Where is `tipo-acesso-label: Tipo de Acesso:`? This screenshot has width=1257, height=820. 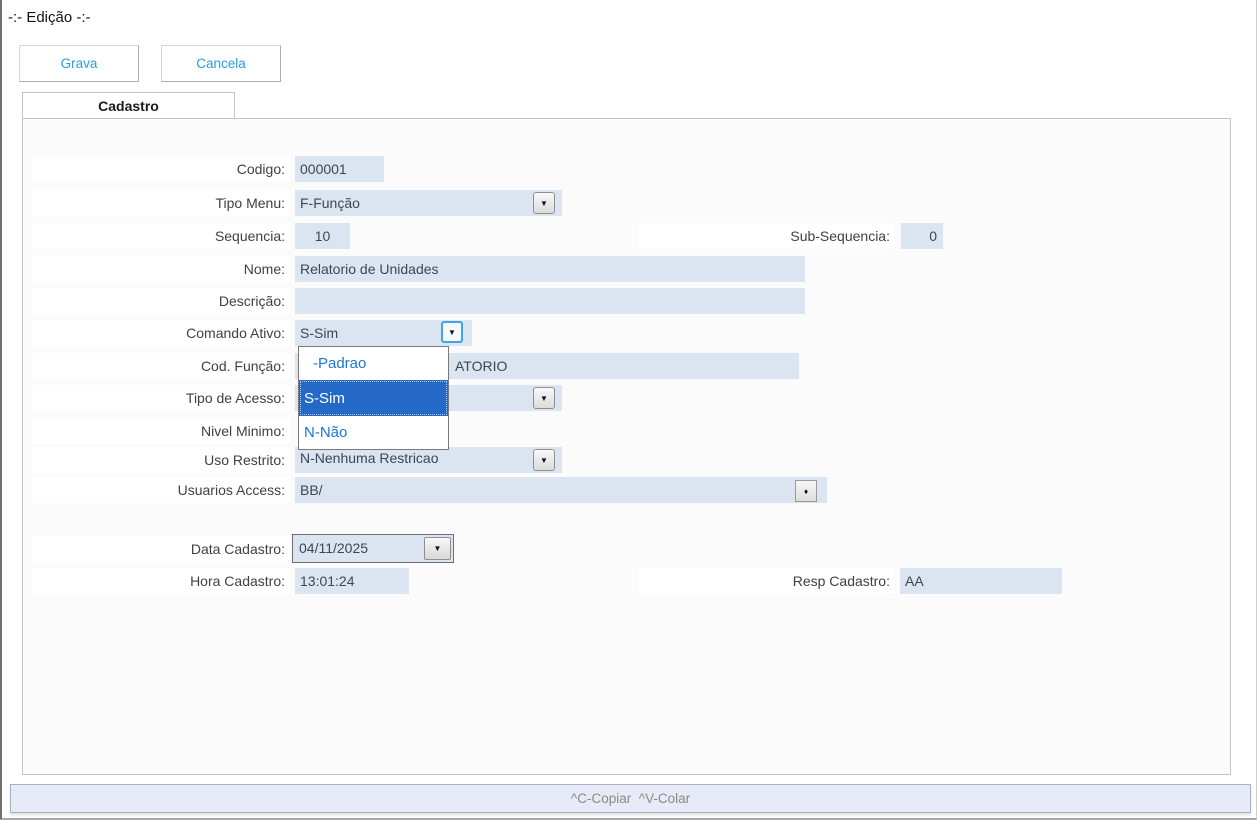
tipo-acesso-label: Tipo de Acesso: is located at coordinates (161, 398).